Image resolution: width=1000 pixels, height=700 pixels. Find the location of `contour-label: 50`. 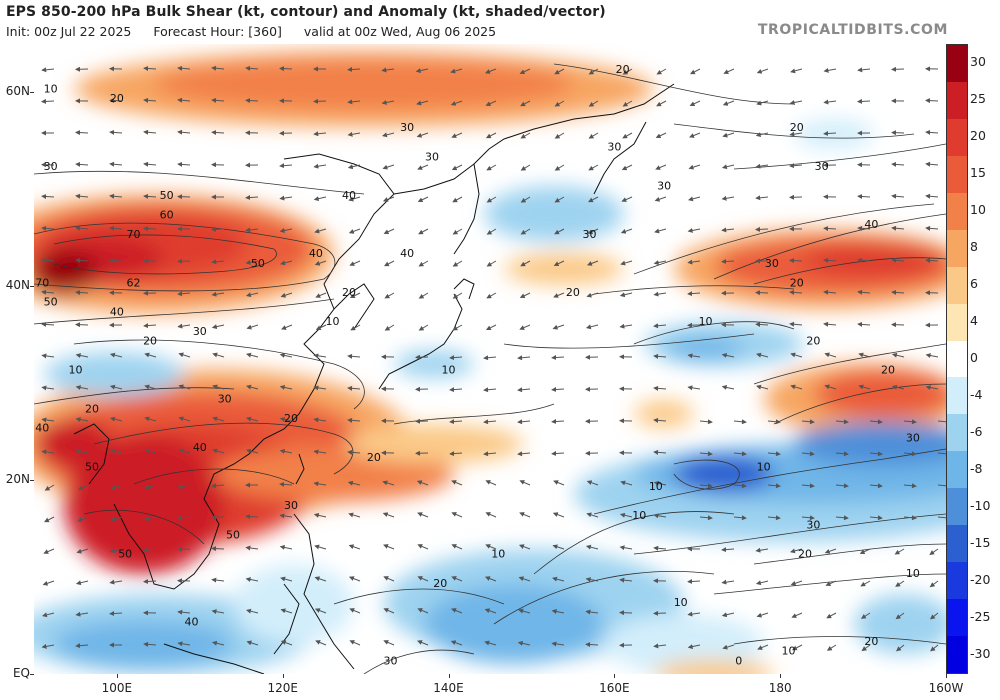

contour-label: 50 is located at coordinates (258, 263).